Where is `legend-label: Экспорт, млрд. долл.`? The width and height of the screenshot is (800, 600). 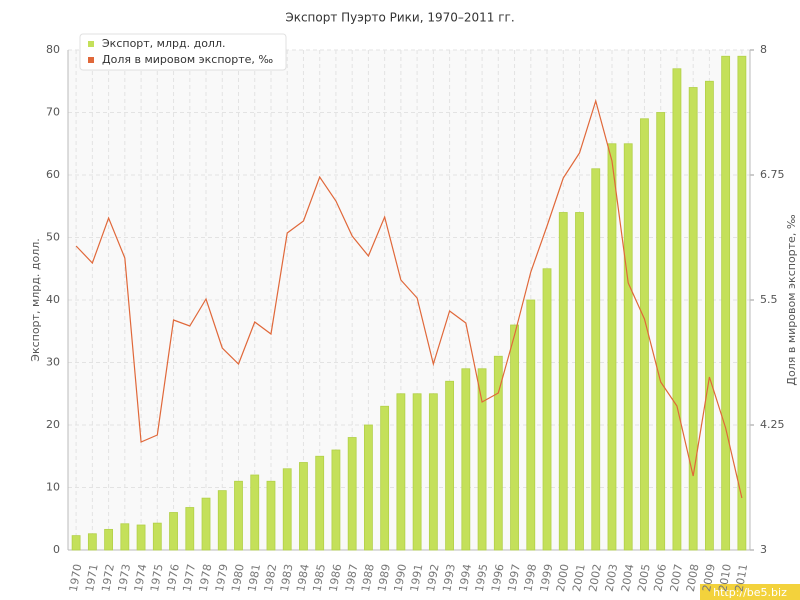
legend-label: Экспорт, млрд. долл. is located at coordinates (163, 43).